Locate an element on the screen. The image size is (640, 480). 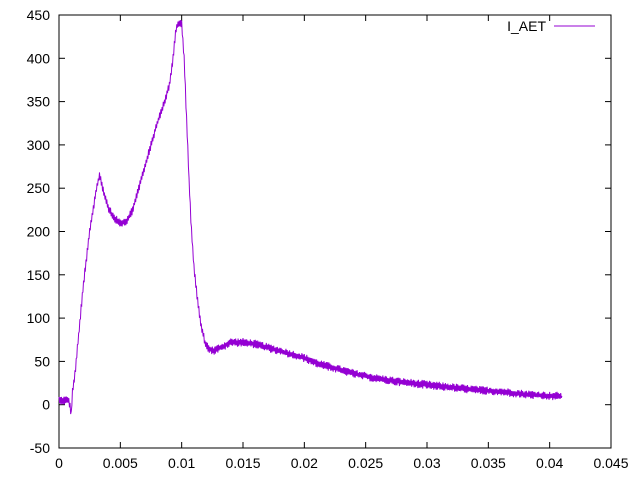
legend-label: I_AET is located at coordinates (526, 26).